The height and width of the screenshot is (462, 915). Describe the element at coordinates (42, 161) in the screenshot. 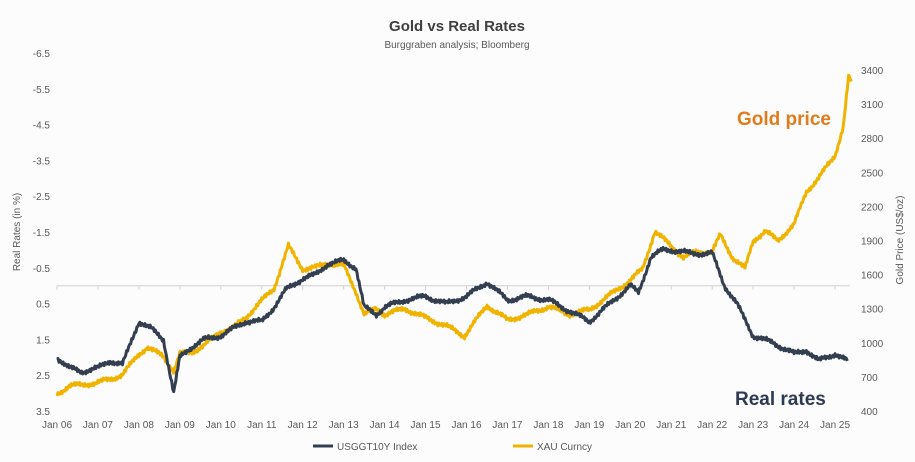

I see `left-tick-label: -3.5` at that location.